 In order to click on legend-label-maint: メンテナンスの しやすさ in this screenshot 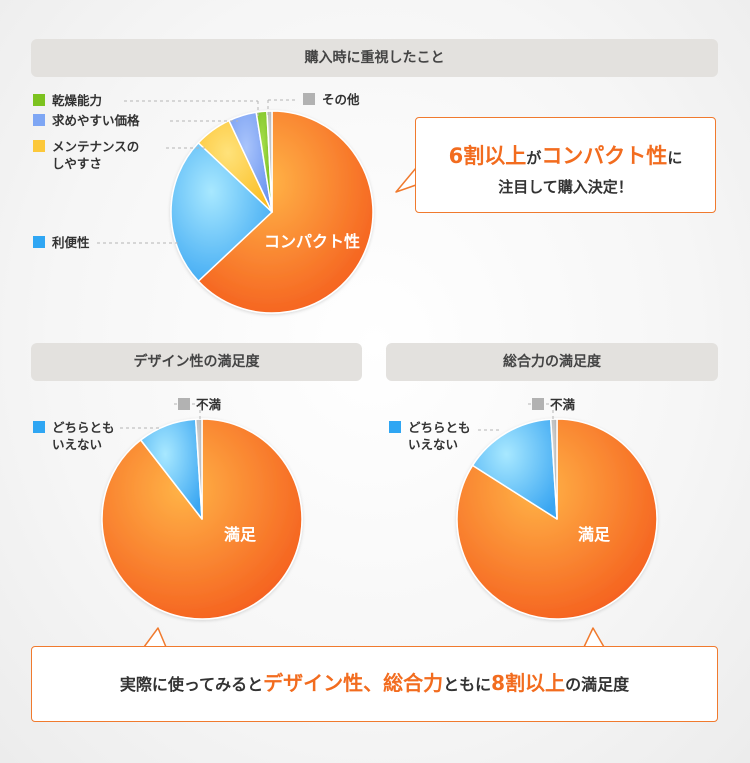, I will do `click(95, 155)`.